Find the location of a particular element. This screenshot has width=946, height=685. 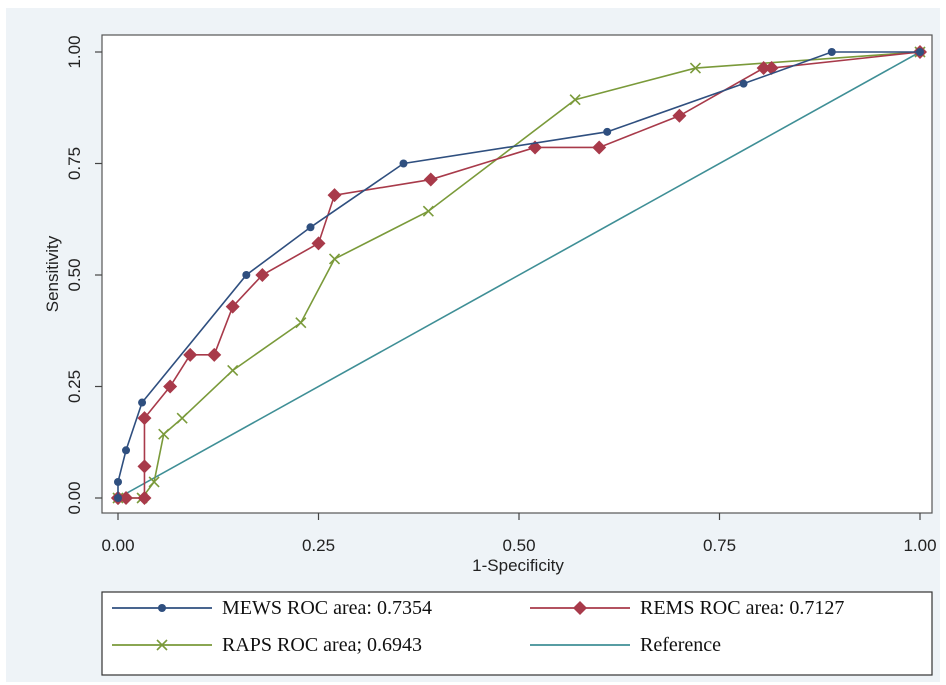

legend-label: RAPS ROC area; 0.6943 is located at coordinates (322, 645).